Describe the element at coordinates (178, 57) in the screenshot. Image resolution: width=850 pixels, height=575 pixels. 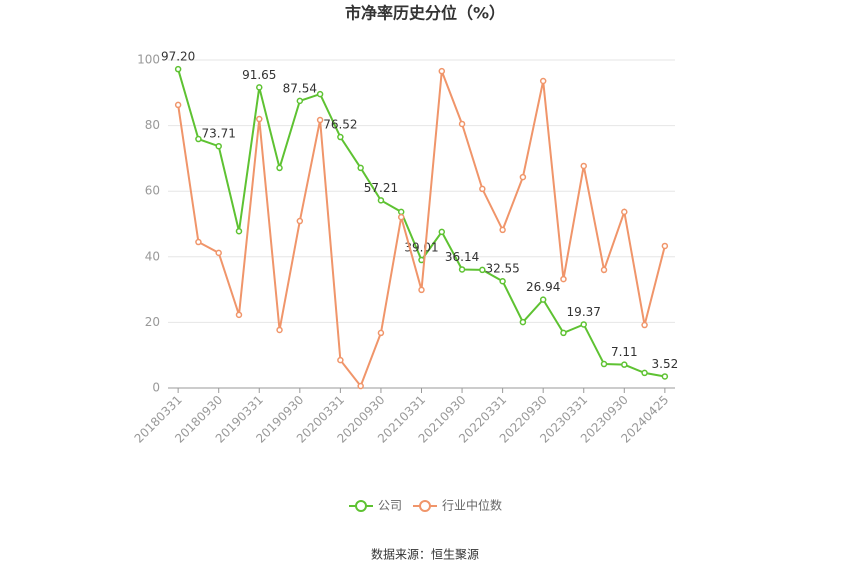
I see `data-label: 97.20` at that location.